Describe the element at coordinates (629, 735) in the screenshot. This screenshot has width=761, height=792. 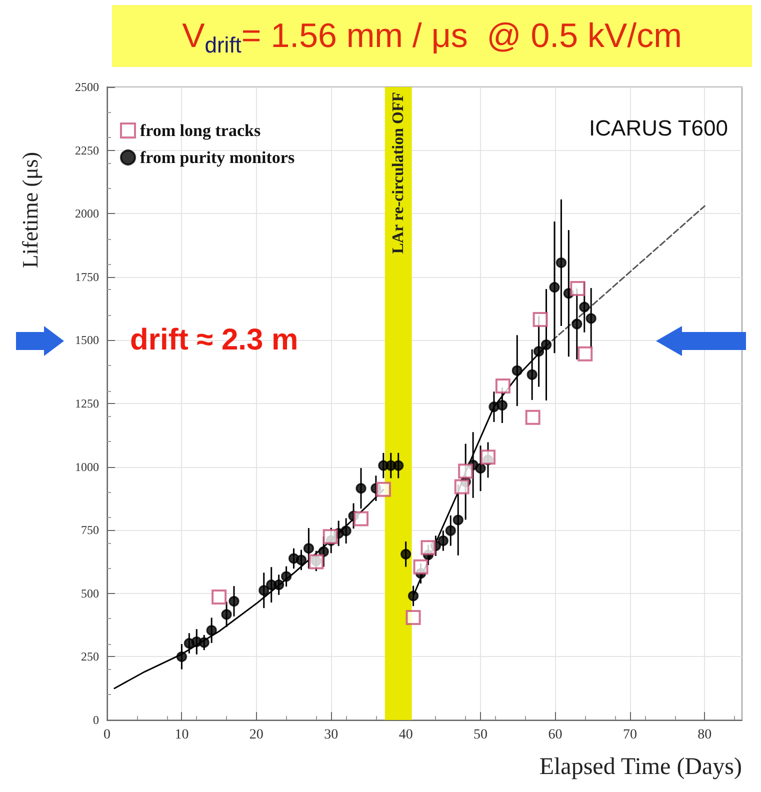
I see `x-tick-label: 70` at that location.